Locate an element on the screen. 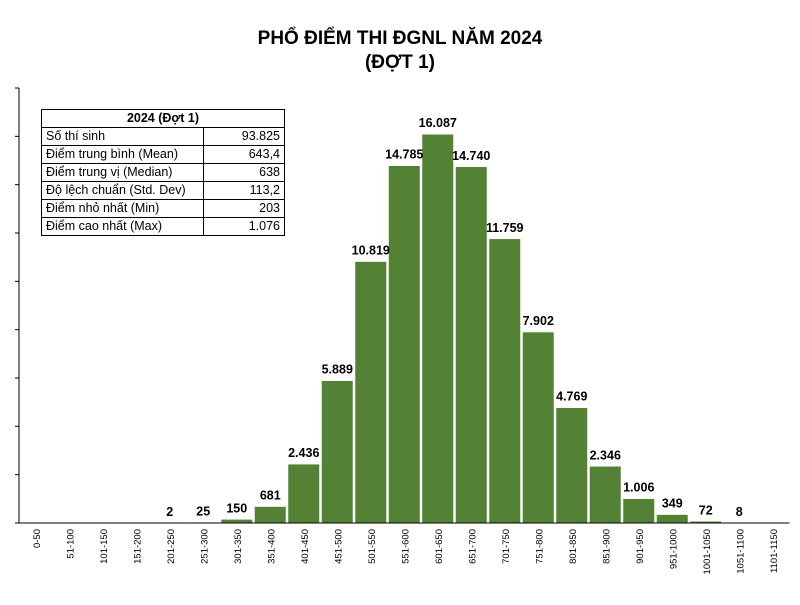 The image size is (800, 605). x-tick-label: 401-450 is located at coordinates (305, 546).